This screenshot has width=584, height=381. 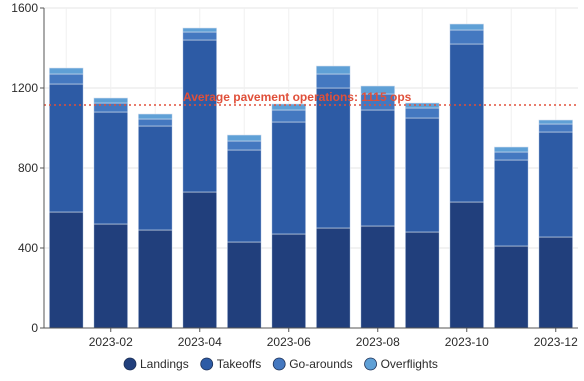 What do you see at coordinates (378, 342) in the screenshot?
I see `x-tick-label: 2023-08` at bounding box center [378, 342].